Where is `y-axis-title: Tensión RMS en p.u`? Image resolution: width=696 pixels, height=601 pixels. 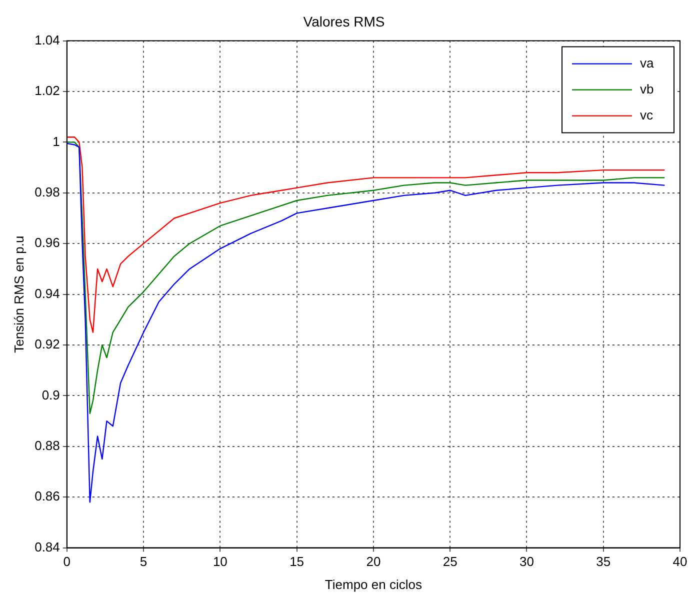
y-axis-title: Tensión RMS en p.u is located at coordinates (18, 294).